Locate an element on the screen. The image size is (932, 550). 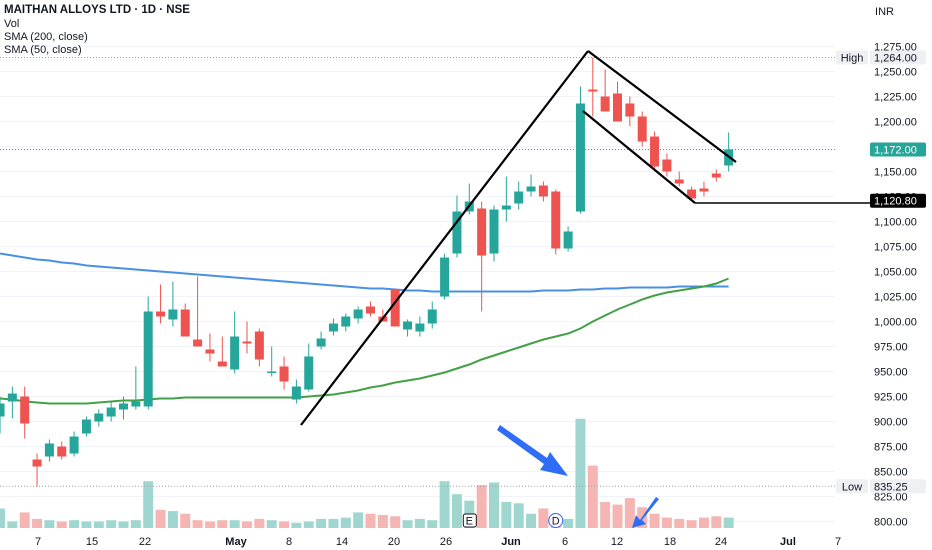
y-tick-label: 1,025.00 is located at coordinates (895, 298).